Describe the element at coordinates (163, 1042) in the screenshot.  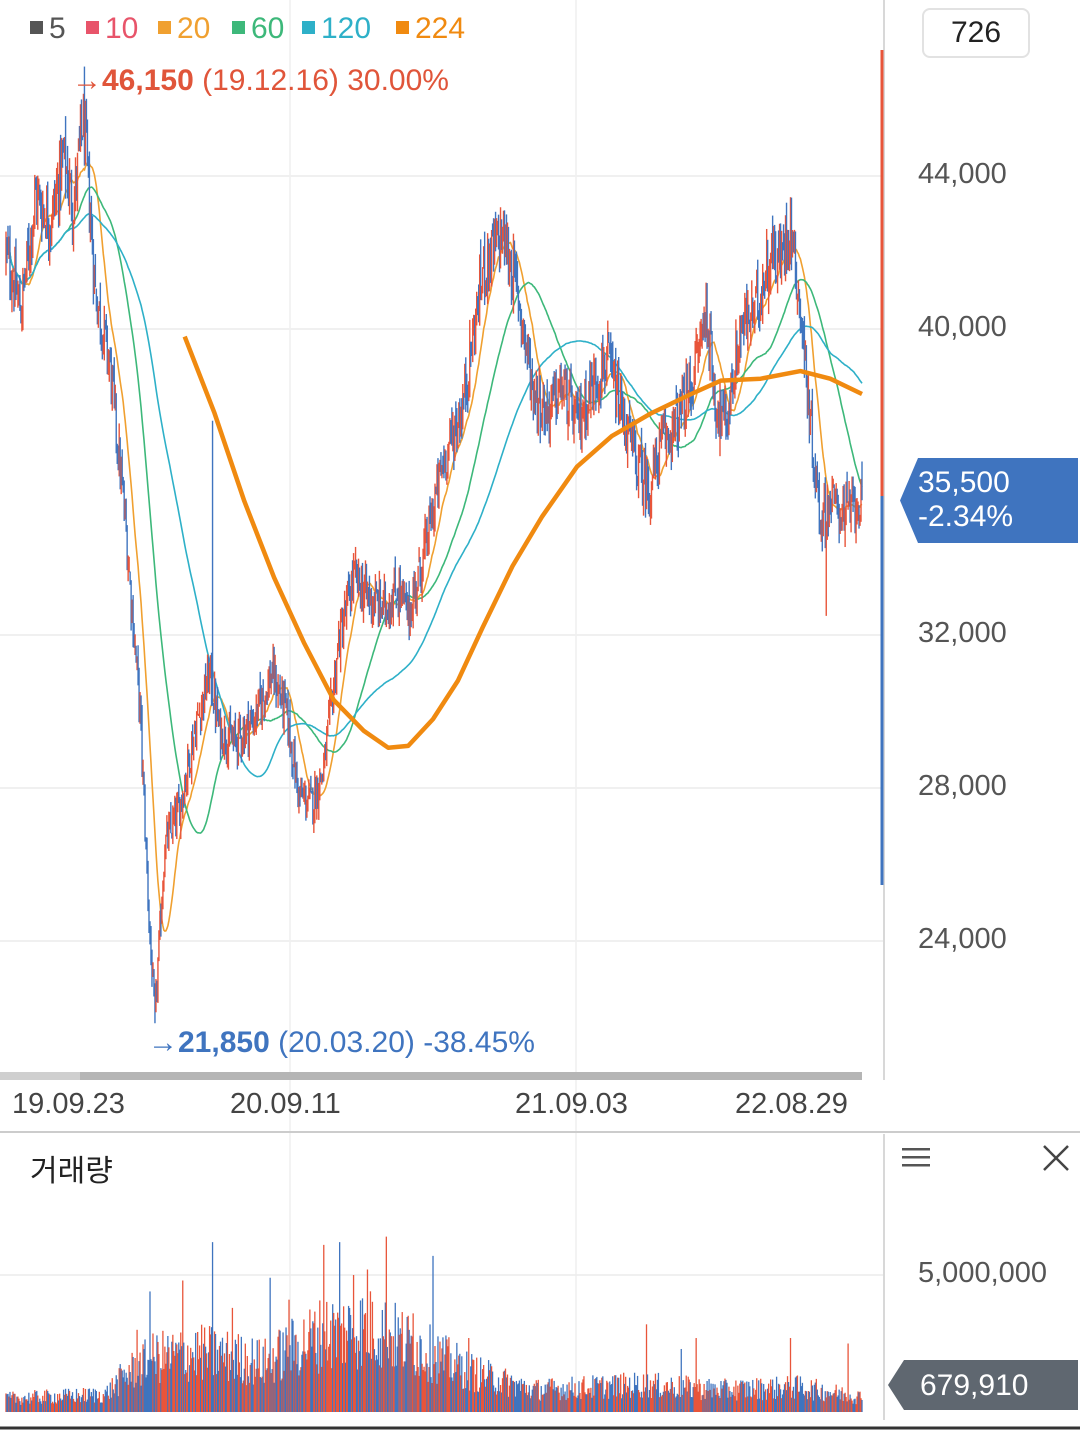
I see `low-arrow: →` at that location.